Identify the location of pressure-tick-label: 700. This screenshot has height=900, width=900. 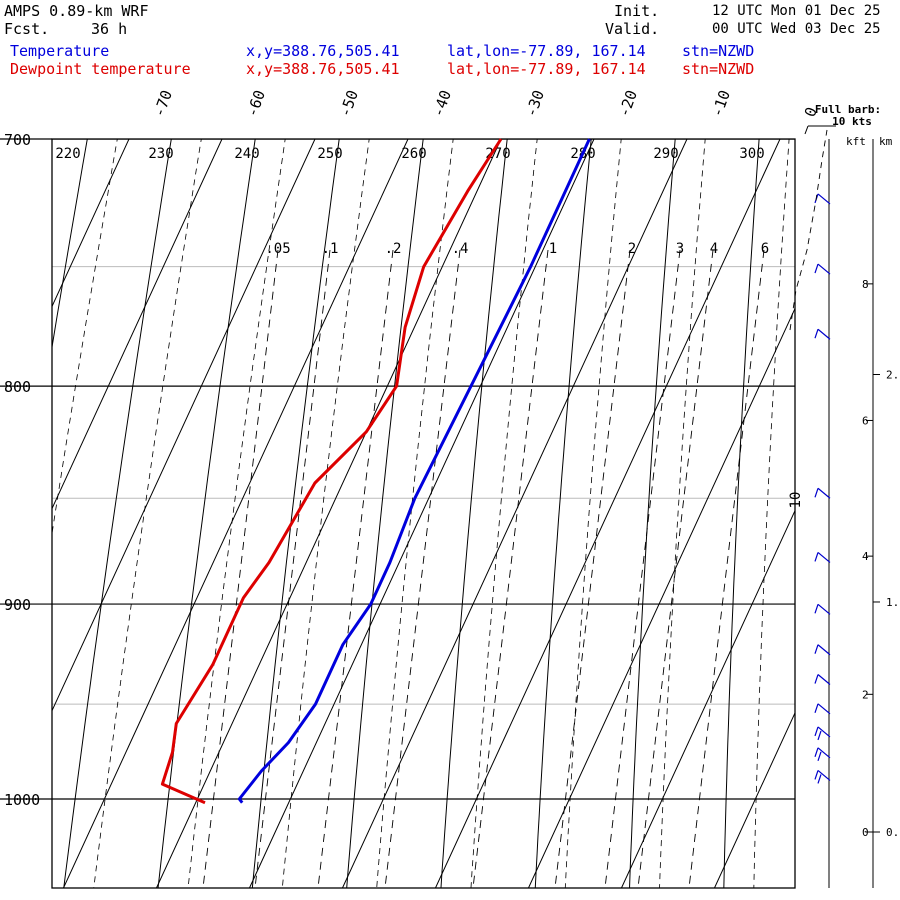
(17, 140).